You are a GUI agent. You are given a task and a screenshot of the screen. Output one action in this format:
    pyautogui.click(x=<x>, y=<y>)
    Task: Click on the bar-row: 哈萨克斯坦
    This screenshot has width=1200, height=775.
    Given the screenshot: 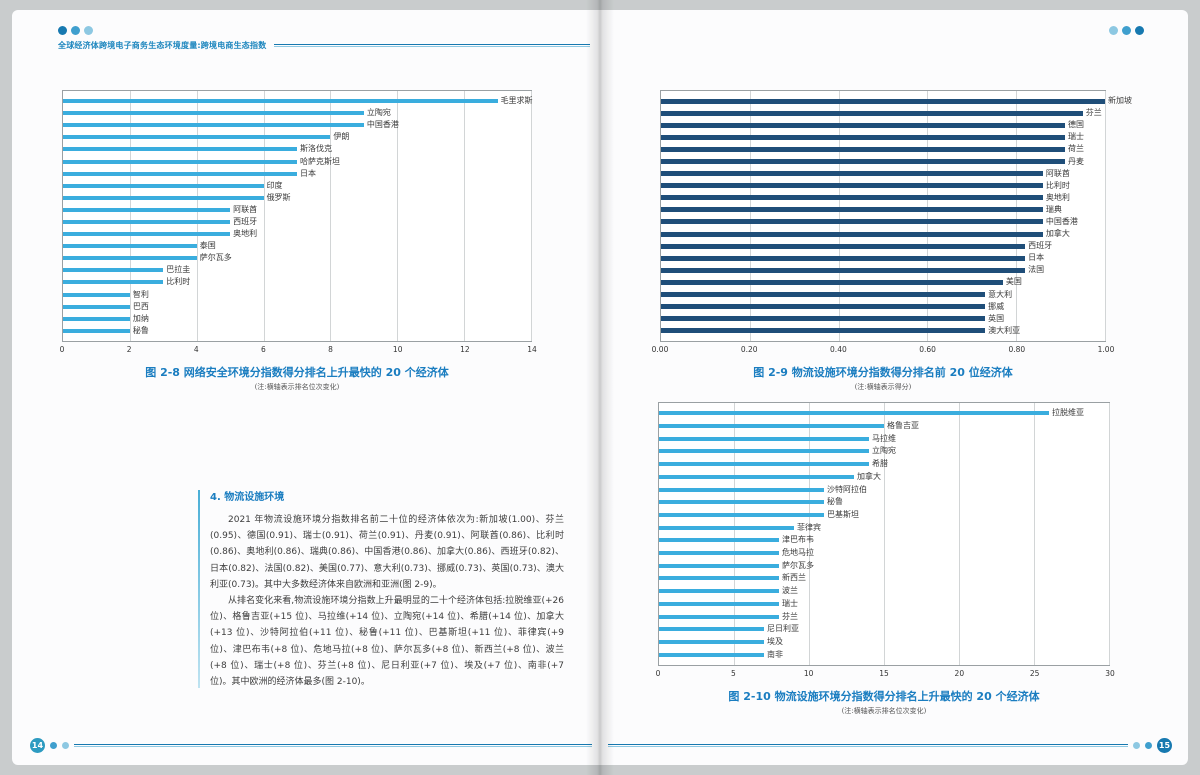 What is the action you would take?
    pyautogui.click(x=297, y=161)
    